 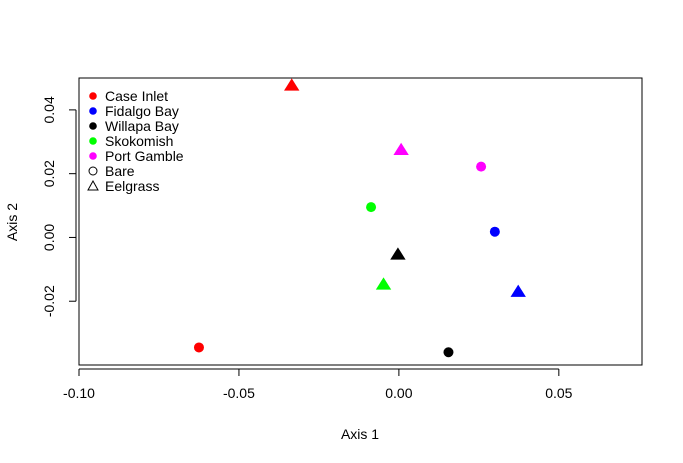 What do you see at coordinates (93, 96) in the screenshot?
I see `legend-marker-case-inlet` at bounding box center [93, 96].